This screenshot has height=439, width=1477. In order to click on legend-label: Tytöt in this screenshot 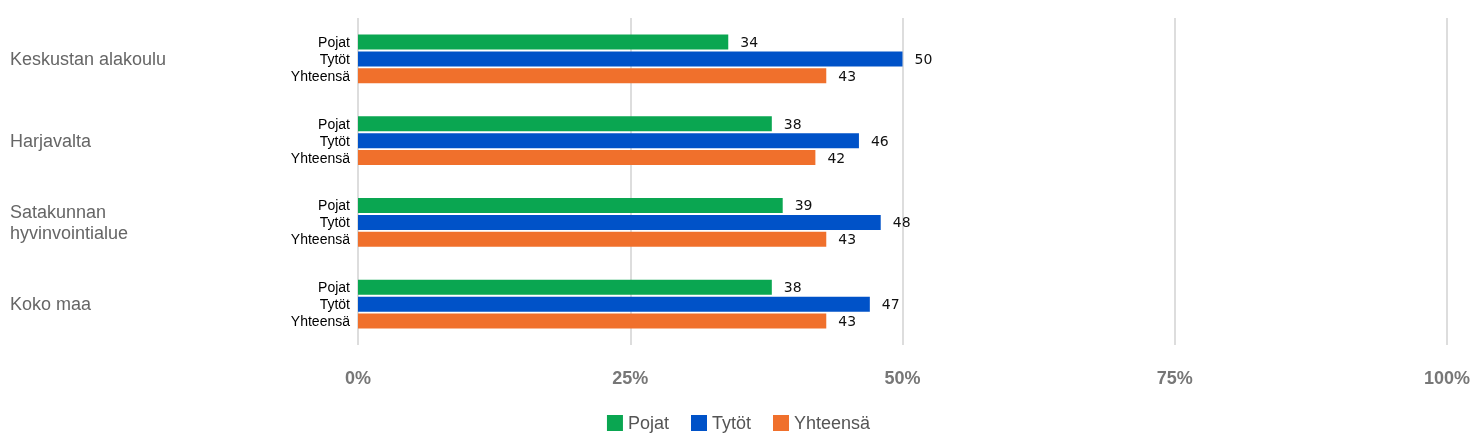, I will do `click(731, 423)`.